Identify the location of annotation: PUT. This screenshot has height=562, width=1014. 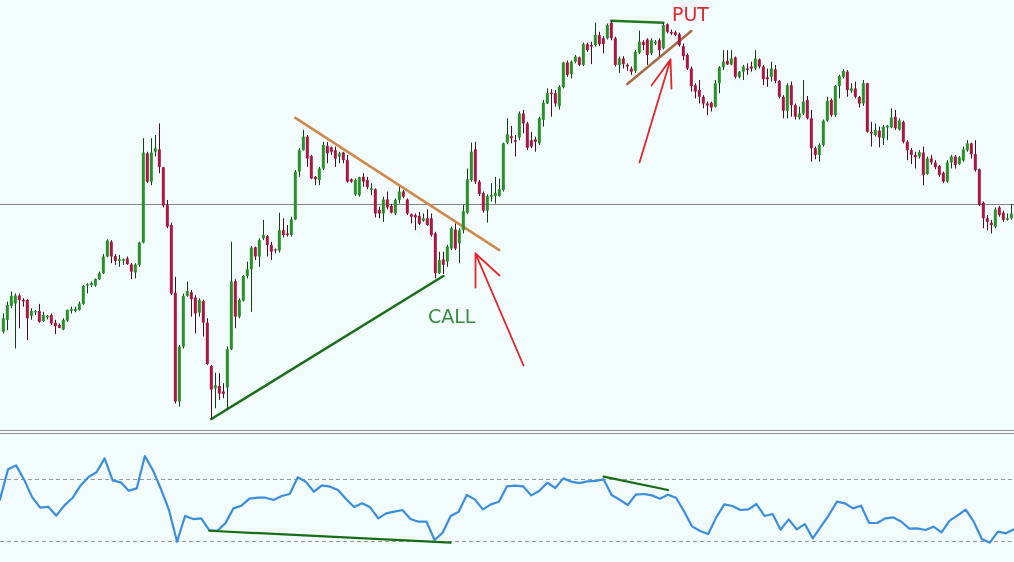
(691, 13).